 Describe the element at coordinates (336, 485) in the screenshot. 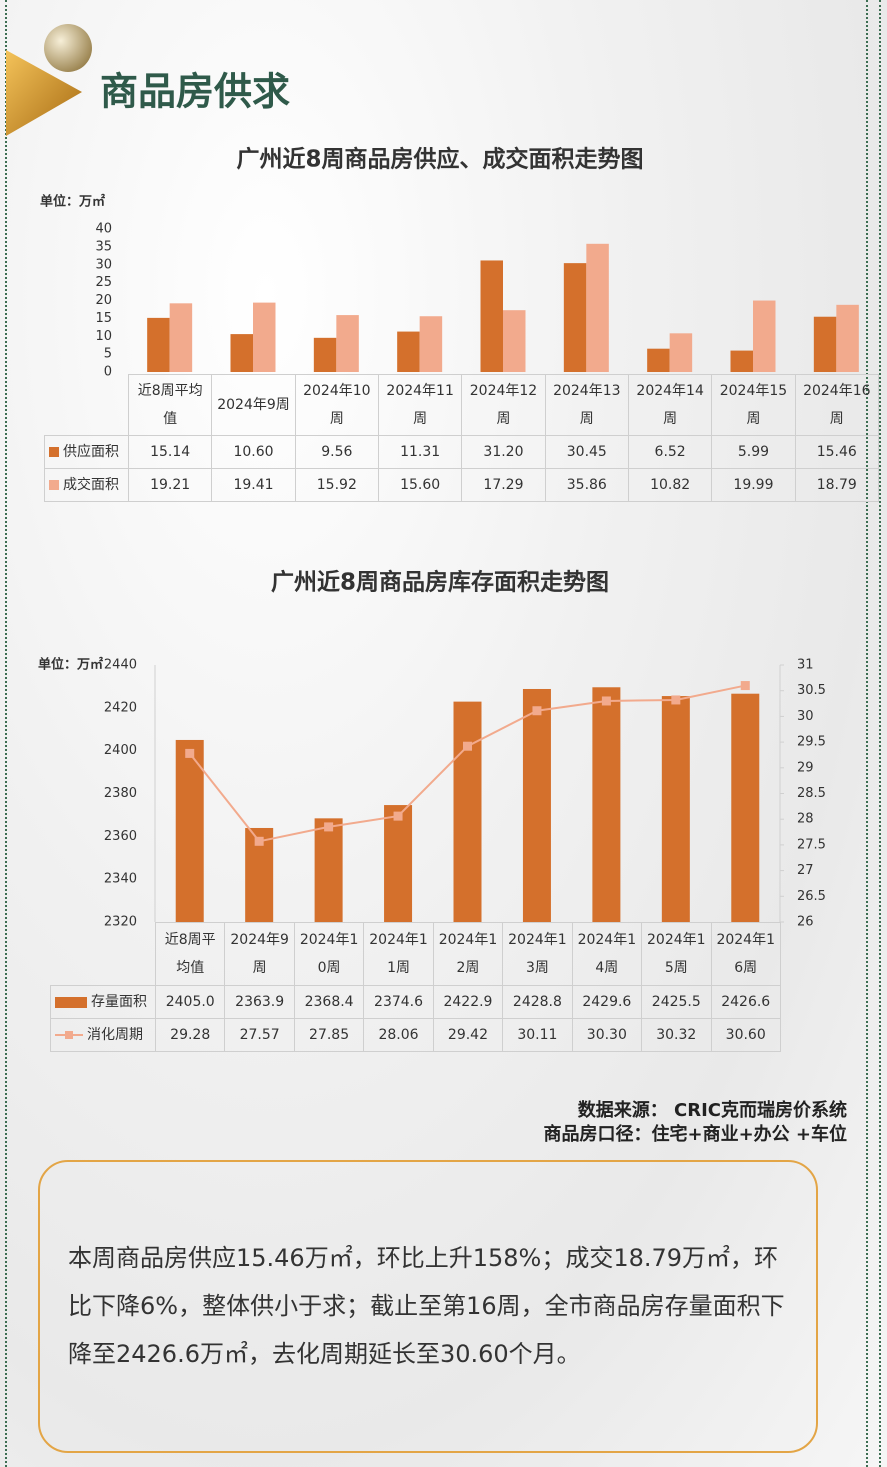

I see `data-label: 15.92` at that location.